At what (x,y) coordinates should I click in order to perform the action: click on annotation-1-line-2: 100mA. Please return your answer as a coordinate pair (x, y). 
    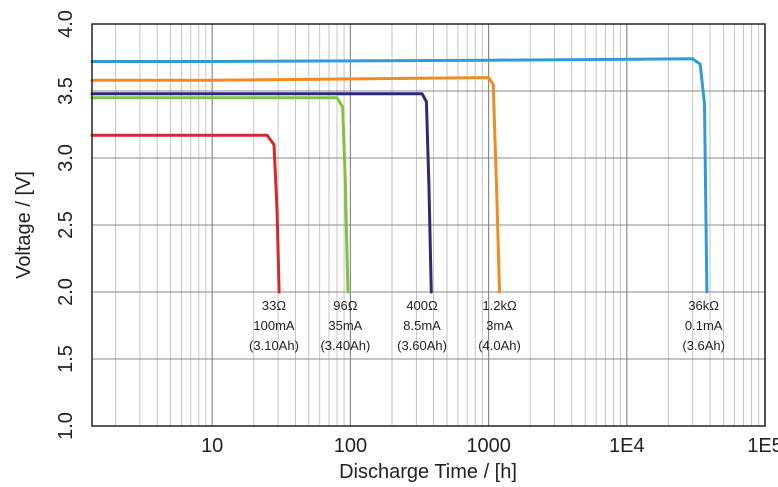
    Looking at the image, I should click on (274, 325).